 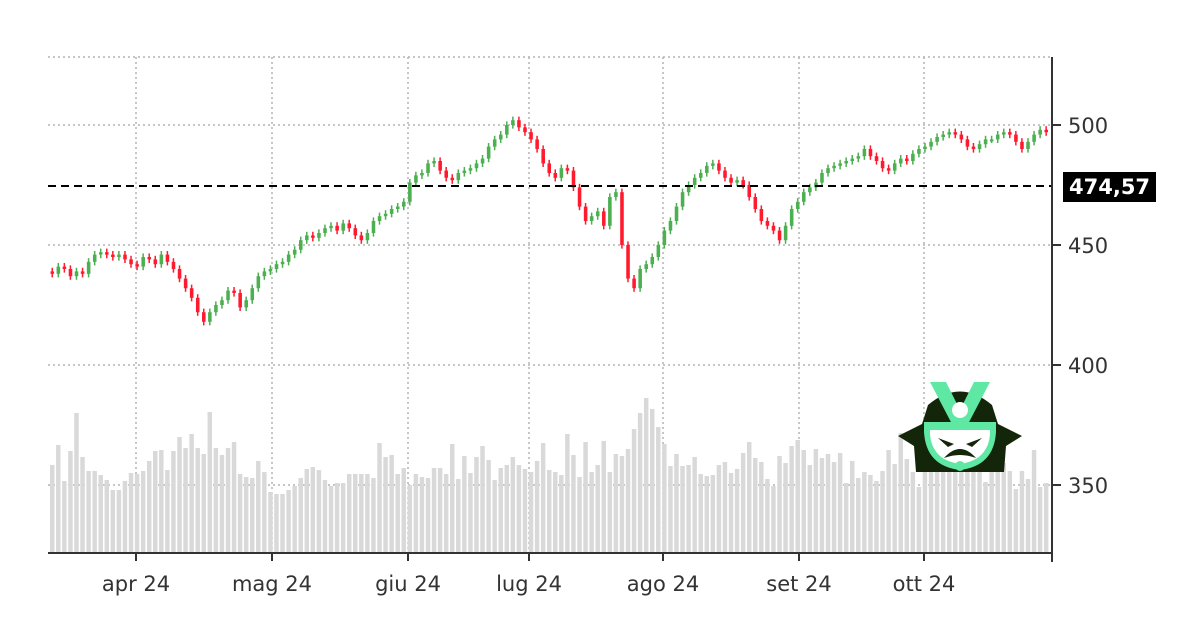 What do you see at coordinates (1088, 306) in the screenshot?
I see `y-axis-labels: 500 450 400 350` at bounding box center [1088, 306].